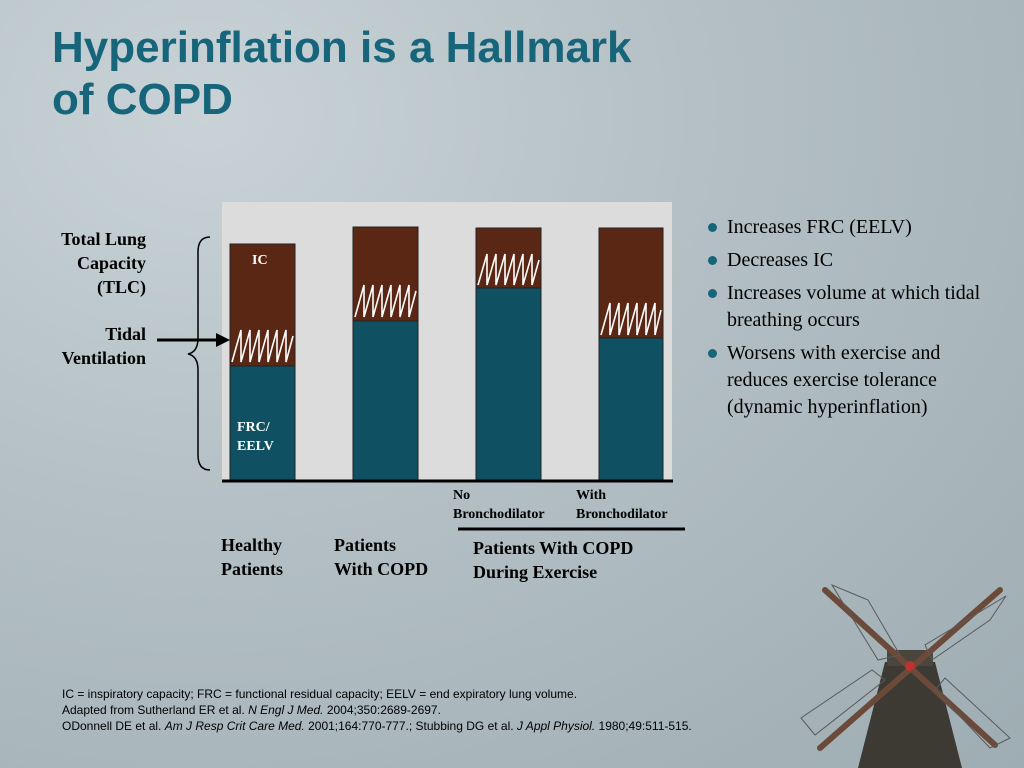 The height and width of the screenshot is (768, 1024). Describe the element at coordinates (142, 99) in the screenshot. I see `title-line-2: of COPD` at that location.